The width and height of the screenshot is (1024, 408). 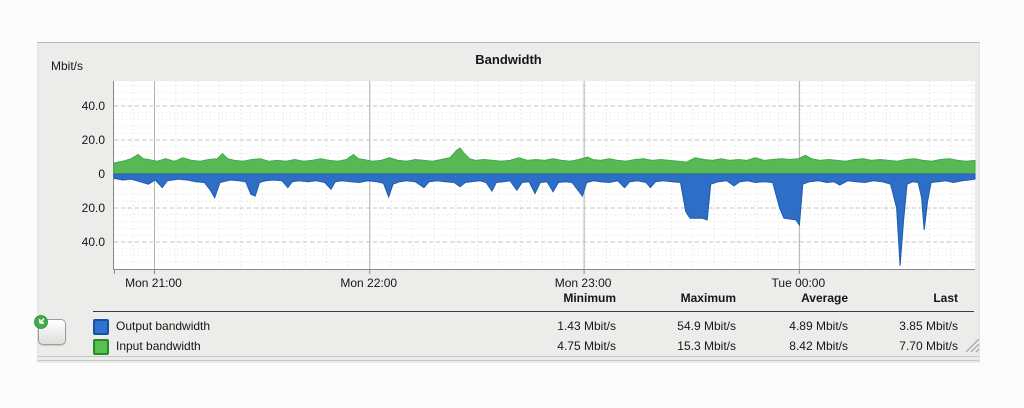 I want to click on export-button, so click(x=50, y=330).